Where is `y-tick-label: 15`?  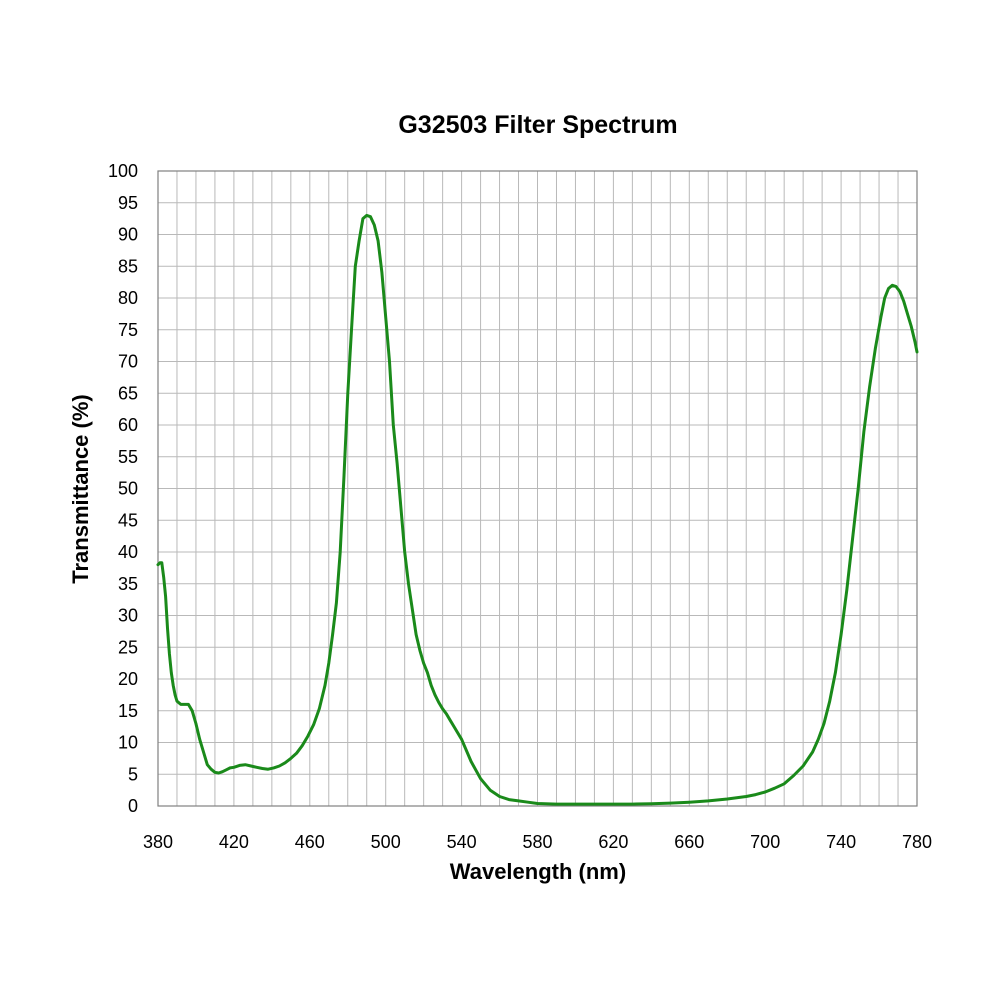 y-tick-label: 15 is located at coordinates (128, 711).